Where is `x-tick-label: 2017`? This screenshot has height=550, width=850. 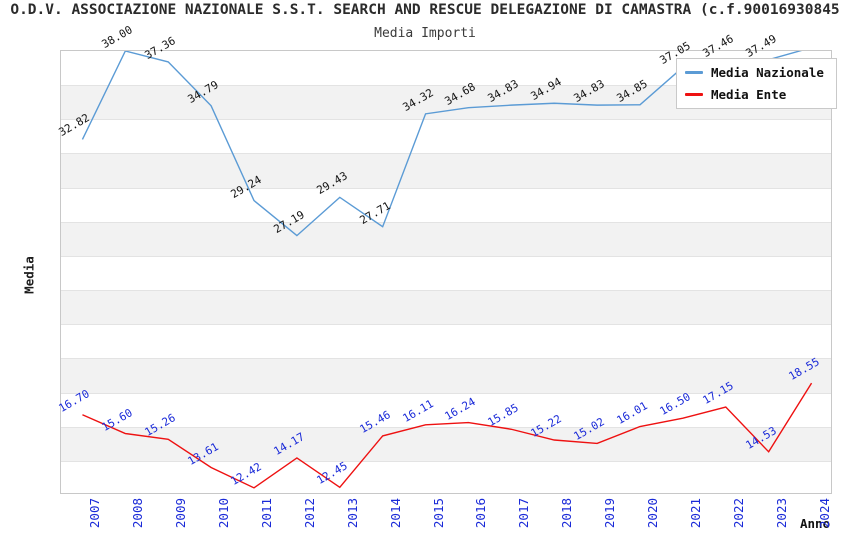
x-tick-label: 2017 is located at coordinates (524, 513).